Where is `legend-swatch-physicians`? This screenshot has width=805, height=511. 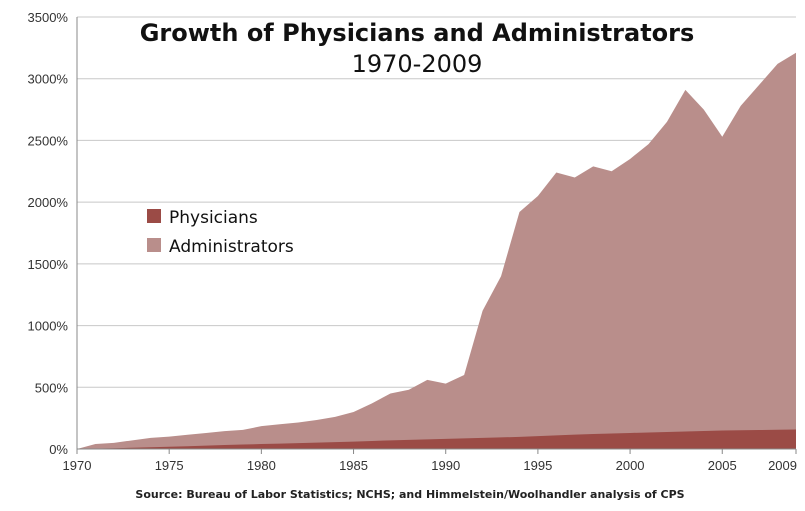 legend-swatch-physicians is located at coordinates (154, 216).